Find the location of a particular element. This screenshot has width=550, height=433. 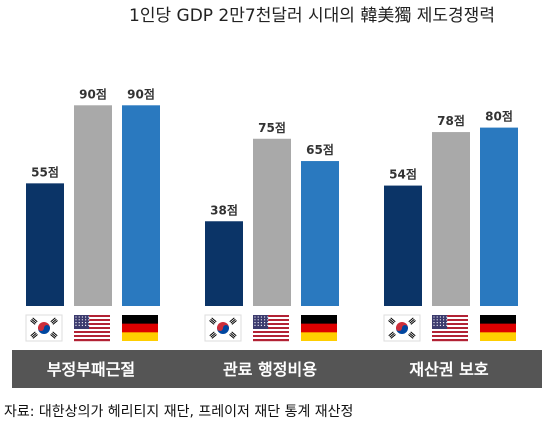

category-label: 재산권 보호 is located at coordinates (448, 369).